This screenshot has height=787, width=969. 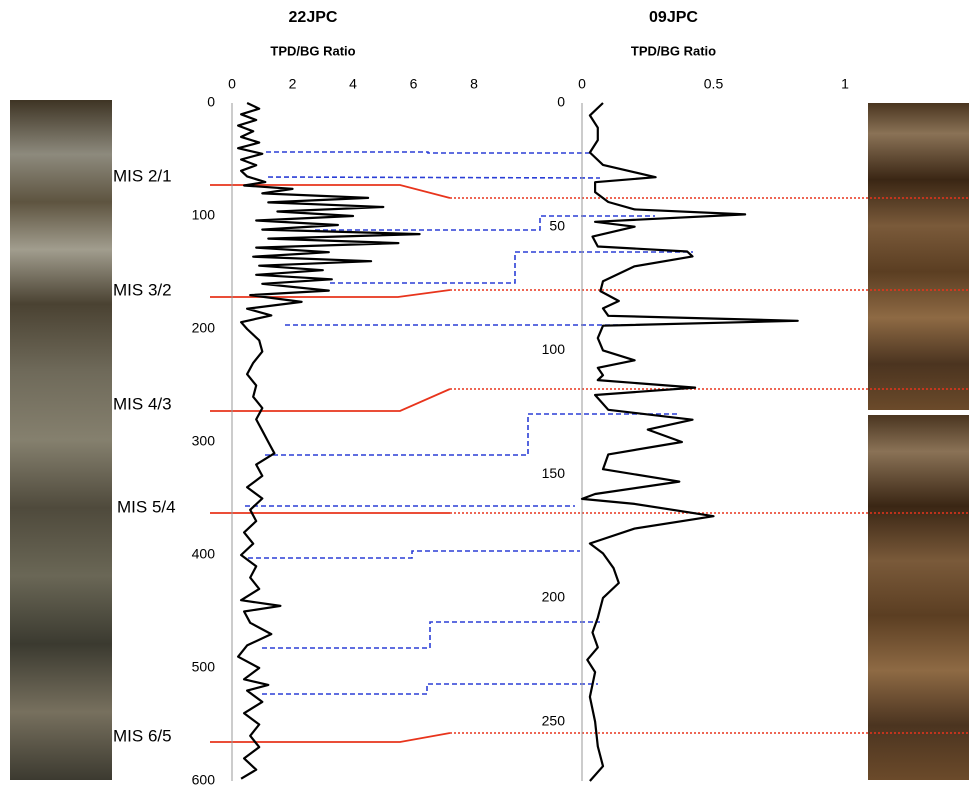 What do you see at coordinates (714, 84) in the screenshot?
I see `x-tick-label: 0.5` at bounding box center [714, 84].